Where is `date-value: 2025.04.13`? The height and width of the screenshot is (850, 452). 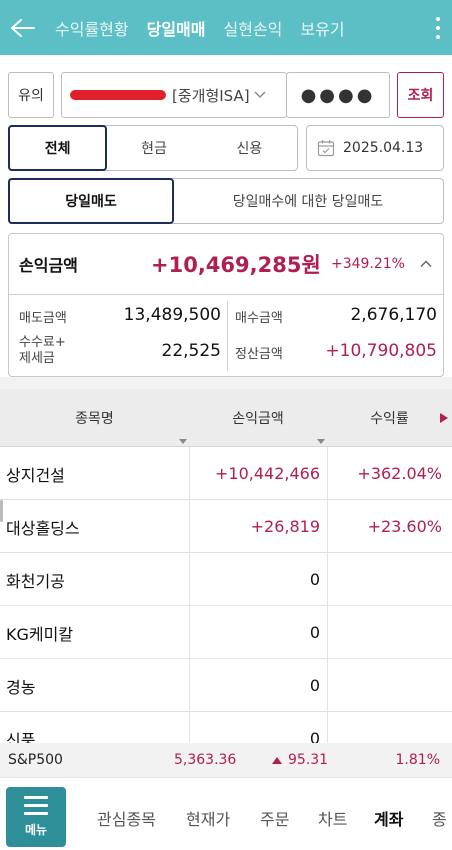 date-value: 2025.04.13 is located at coordinates (383, 148).